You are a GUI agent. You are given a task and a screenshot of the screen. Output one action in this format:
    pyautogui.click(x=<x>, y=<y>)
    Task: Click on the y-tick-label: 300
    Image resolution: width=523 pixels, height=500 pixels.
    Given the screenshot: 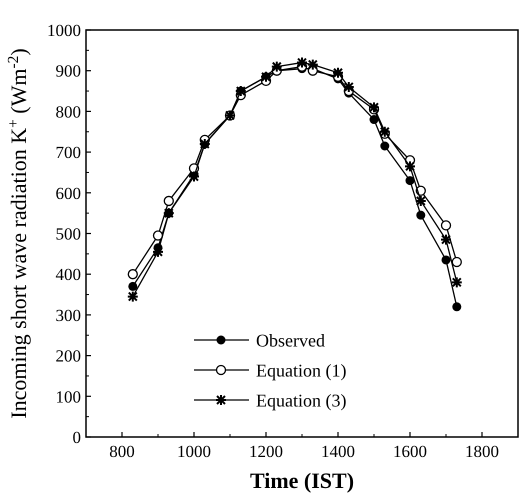 What is the action you would take?
    pyautogui.click(x=68, y=315)
    